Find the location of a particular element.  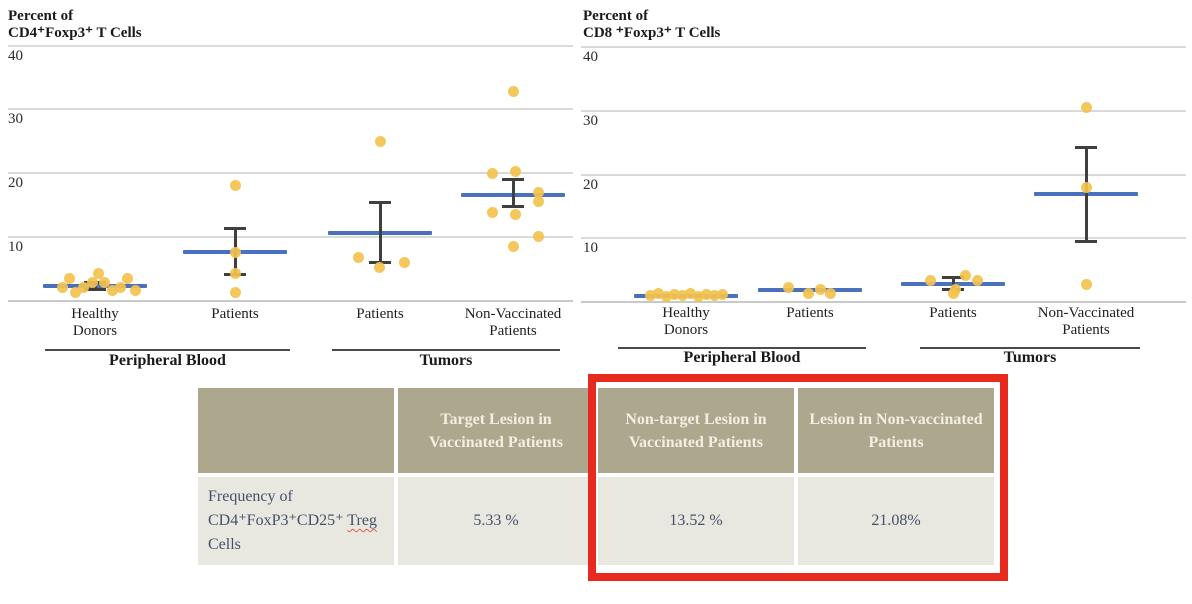

table-header-target-lesion: Target Lesion in Vaccinated Patients is located at coordinates (496, 430).